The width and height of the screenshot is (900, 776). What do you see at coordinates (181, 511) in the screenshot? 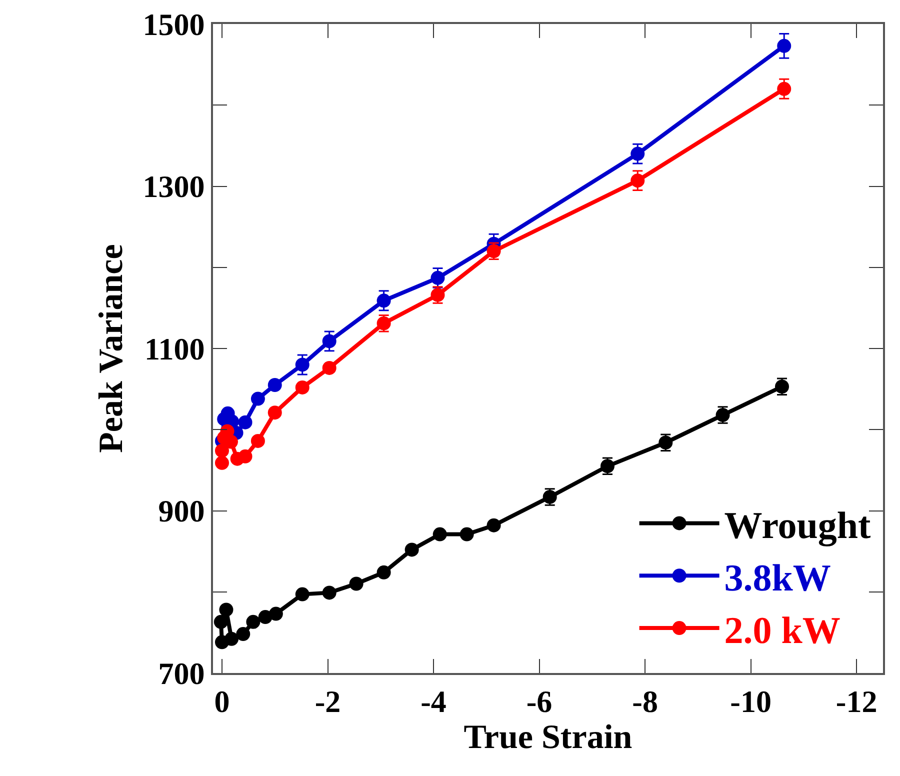
I see `y-tick-label: 900` at bounding box center [181, 511].